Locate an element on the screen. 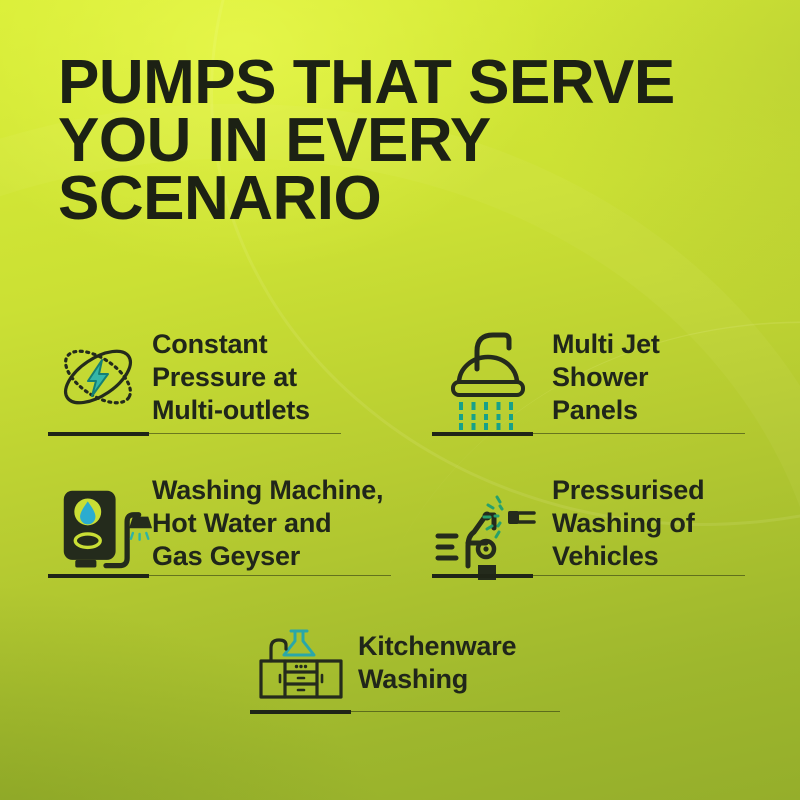  feature-item-vehicle-washing: Pressurised Washing of Vehicles is located at coordinates (587, 526).